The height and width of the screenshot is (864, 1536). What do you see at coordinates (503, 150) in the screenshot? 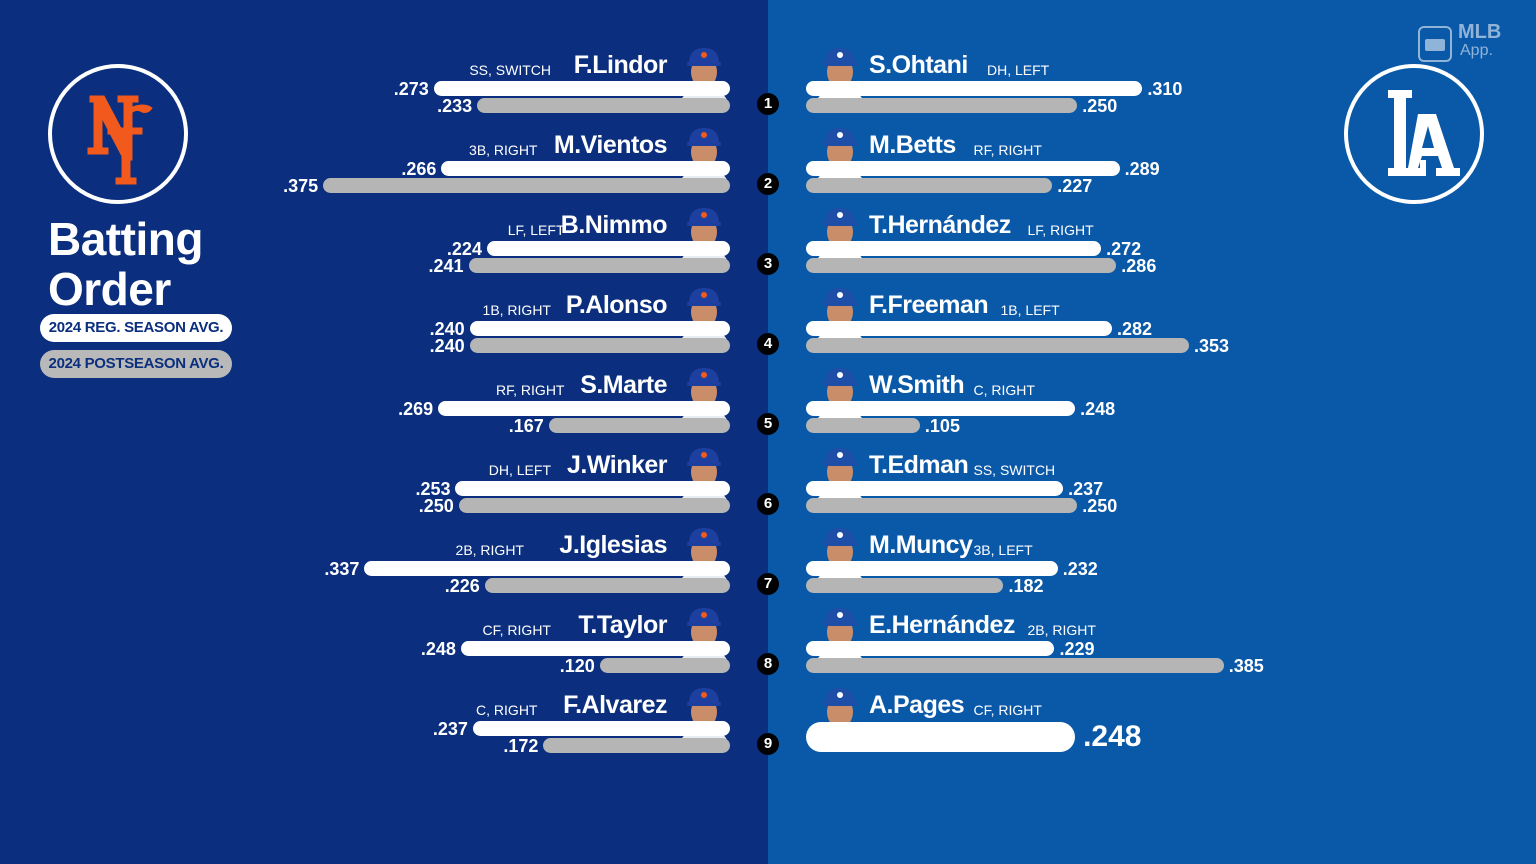
I see `mets-player-position: 3B, RIGHT` at bounding box center [503, 150].